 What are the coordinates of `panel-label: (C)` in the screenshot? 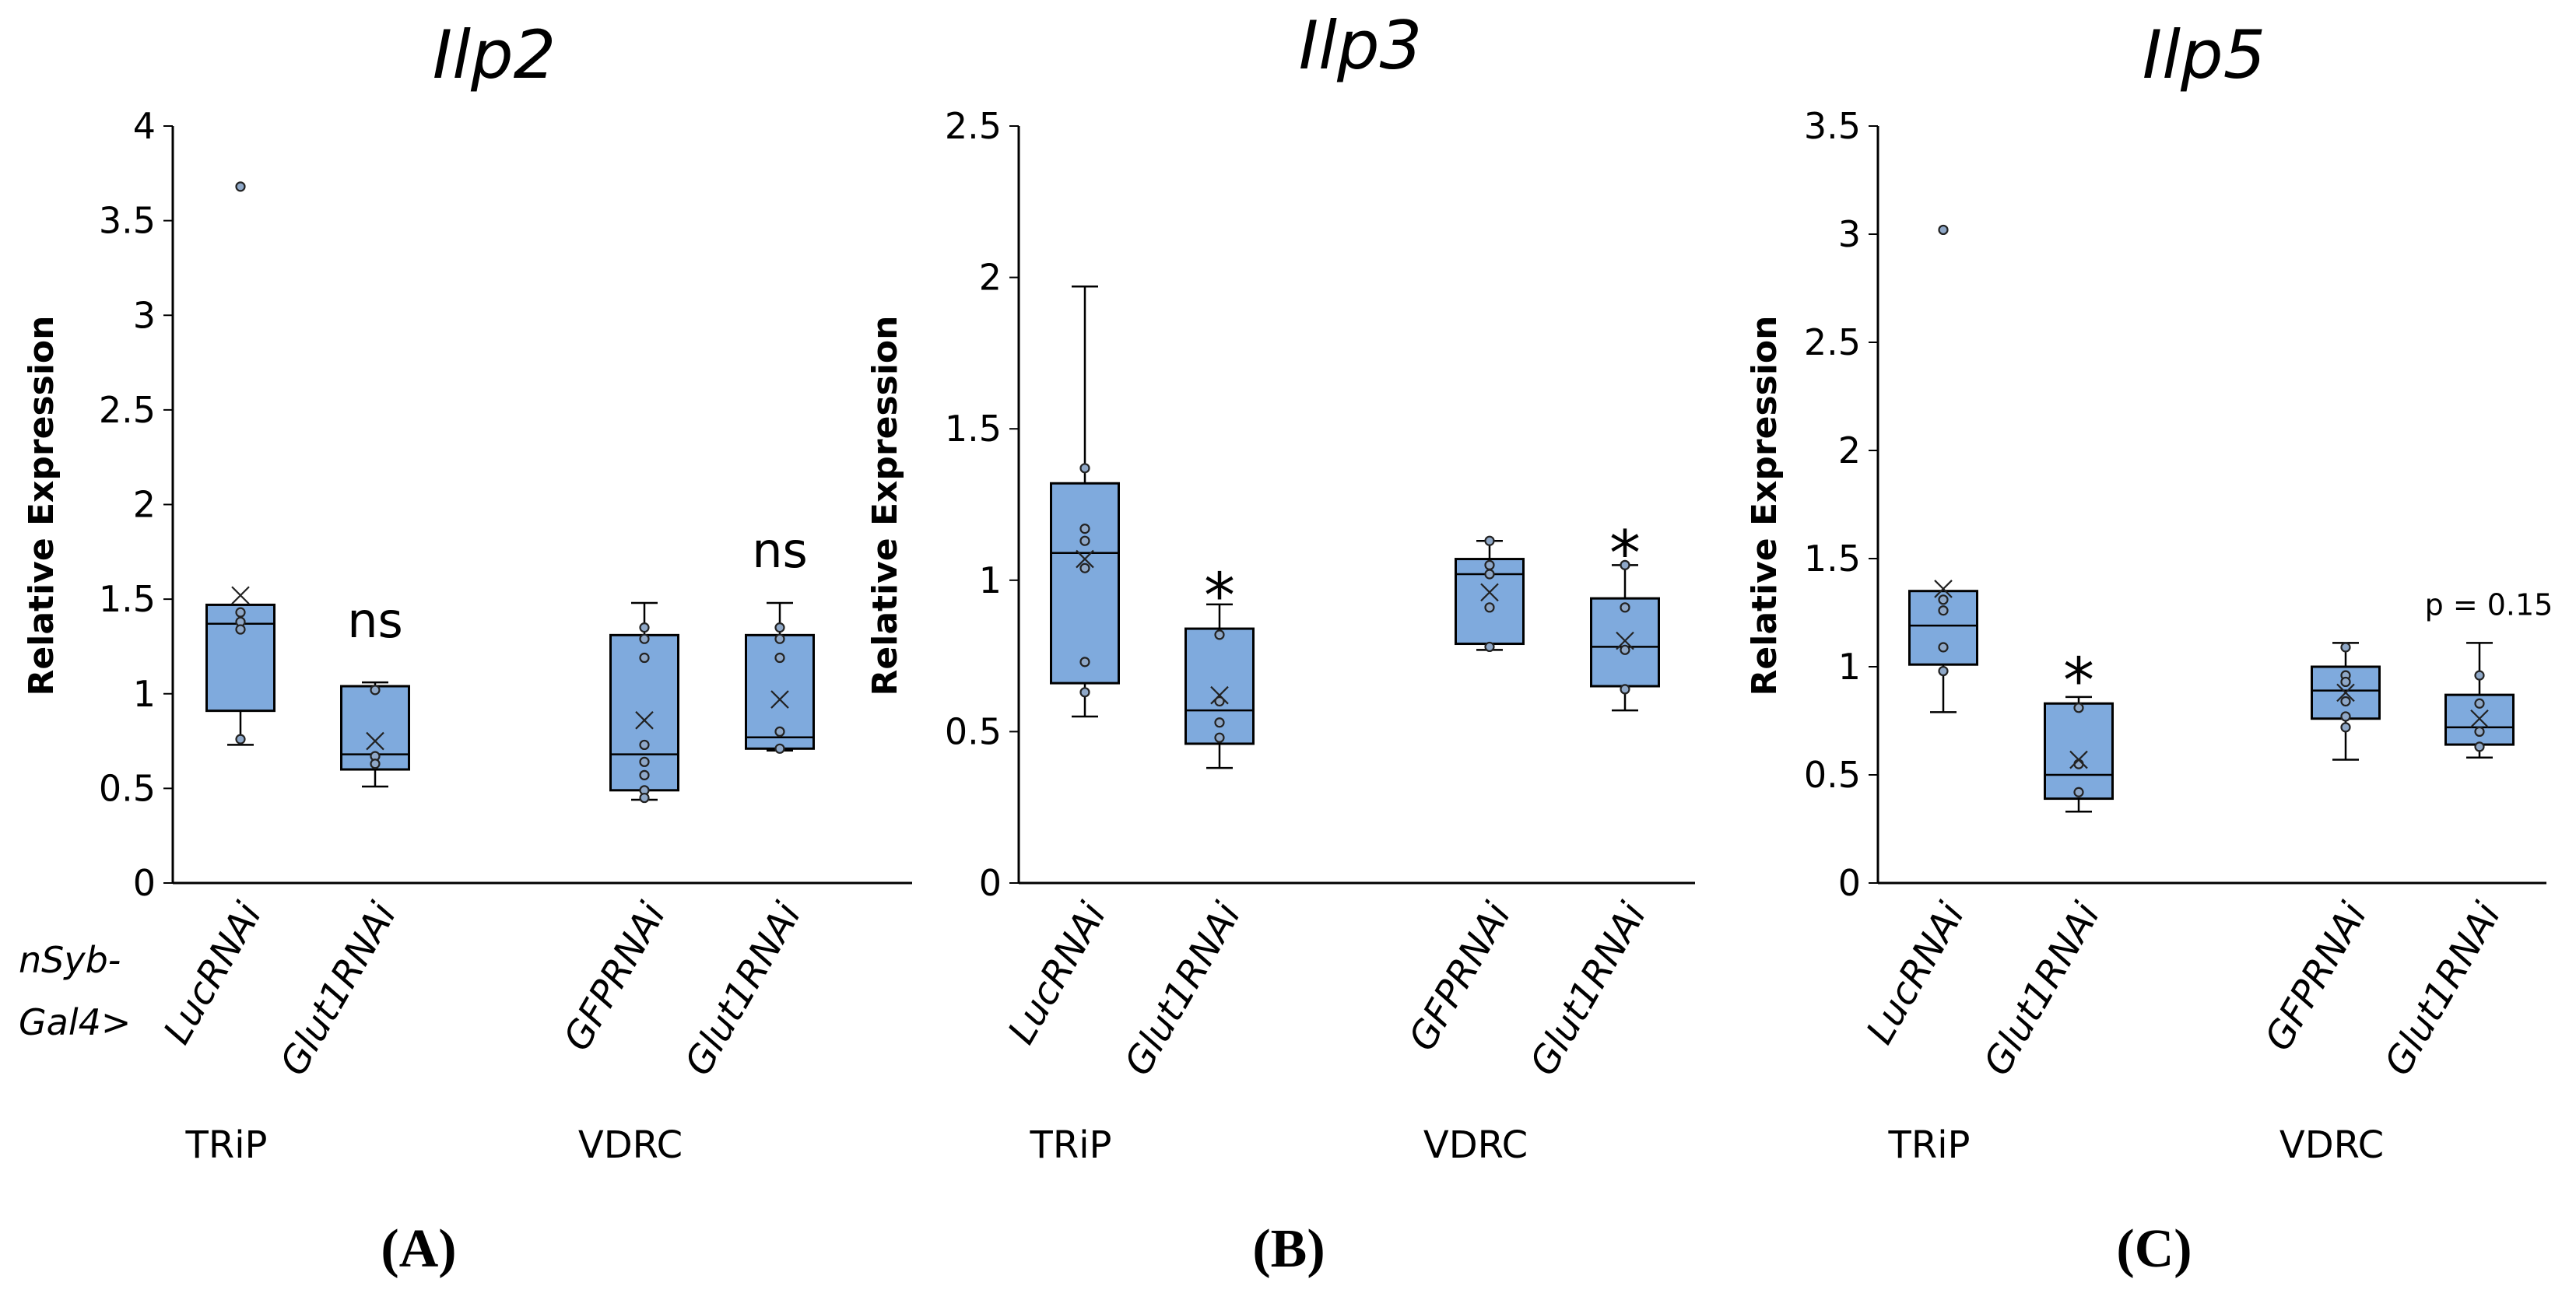 It's located at (2154, 1249).